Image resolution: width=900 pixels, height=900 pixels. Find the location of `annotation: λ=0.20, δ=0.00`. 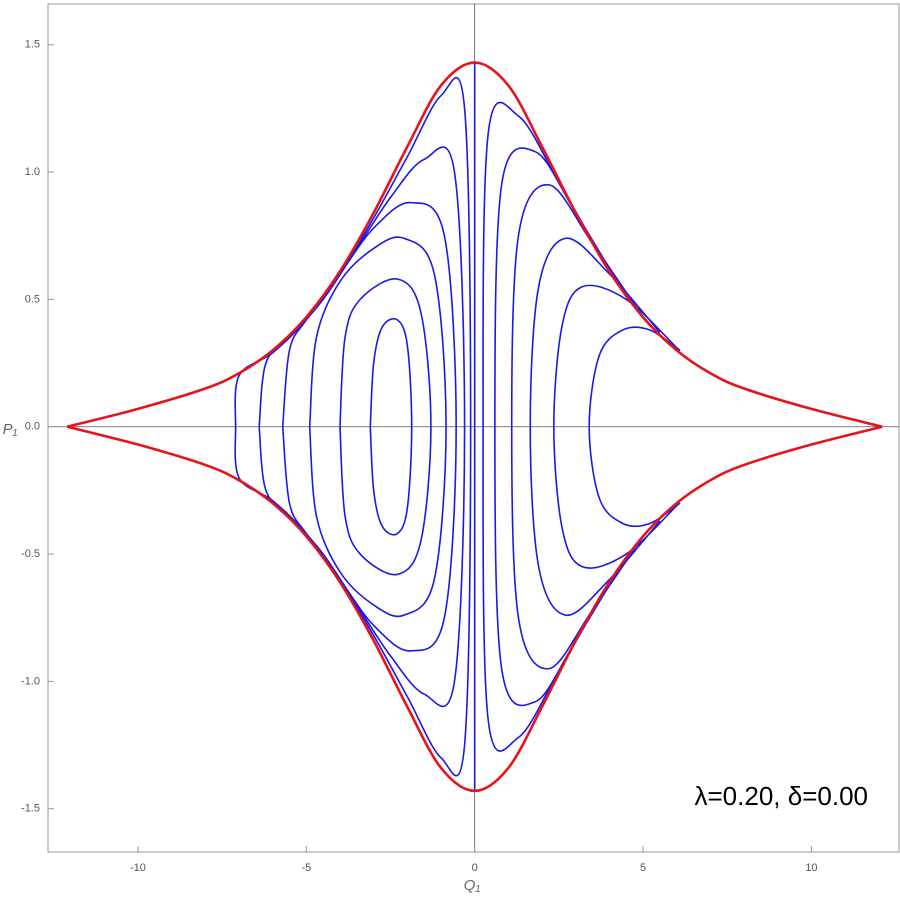

annotation: λ=0.20, δ=0.00 is located at coordinates (782, 796).